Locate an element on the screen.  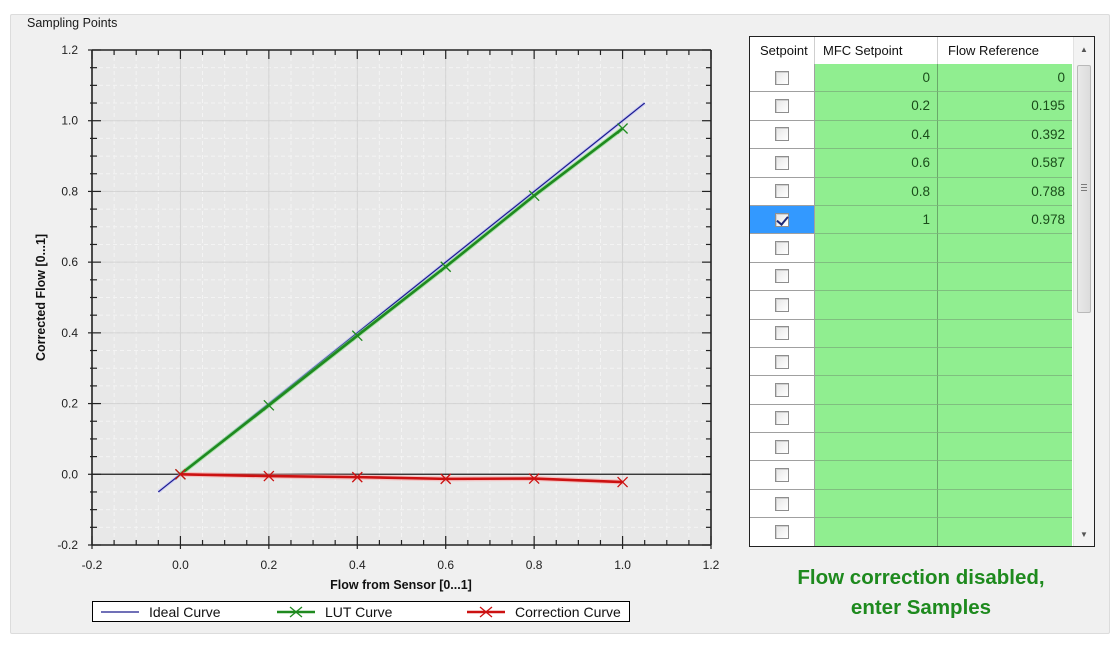
flow-reference-cell: 0 is located at coordinates (1005, 78).